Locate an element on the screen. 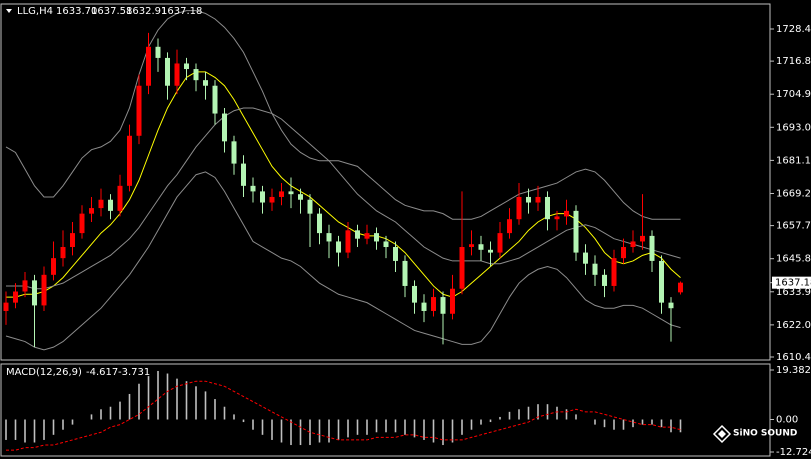 This screenshot has width=811, height=459. y-tick-label: 1669.25 is located at coordinates (793, 193).